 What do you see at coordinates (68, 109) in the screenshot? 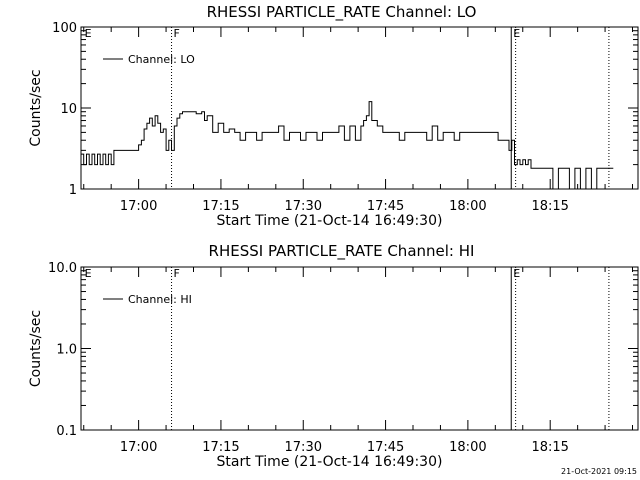
I see `y-tick-label: 10` at bounding box center [68, 109].